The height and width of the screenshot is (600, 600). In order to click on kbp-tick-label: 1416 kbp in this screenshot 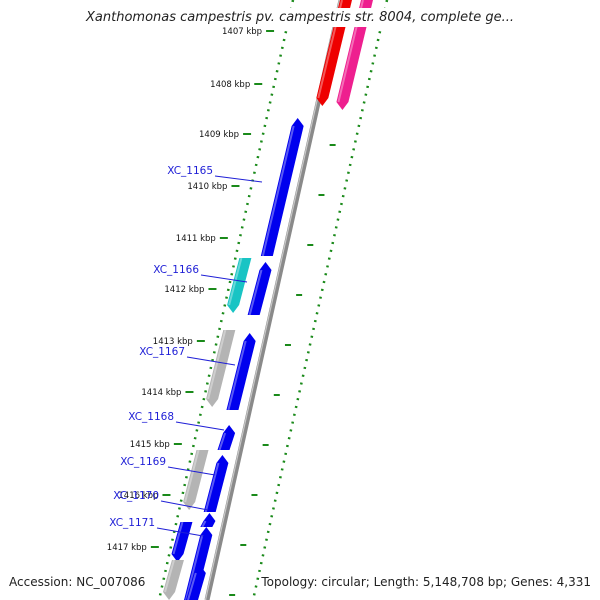, I will do `click(138, 496)`.